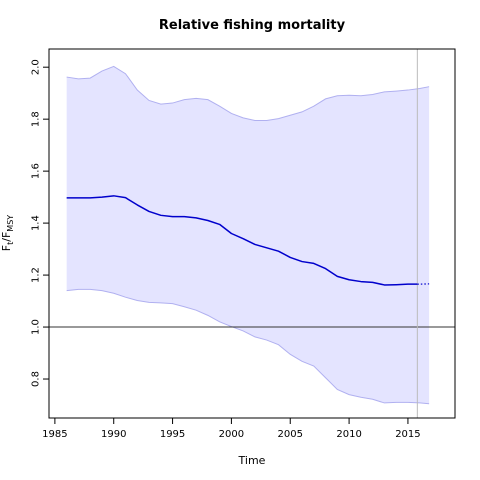  I want to click on x-axis-label: Time, so click(252, 460).